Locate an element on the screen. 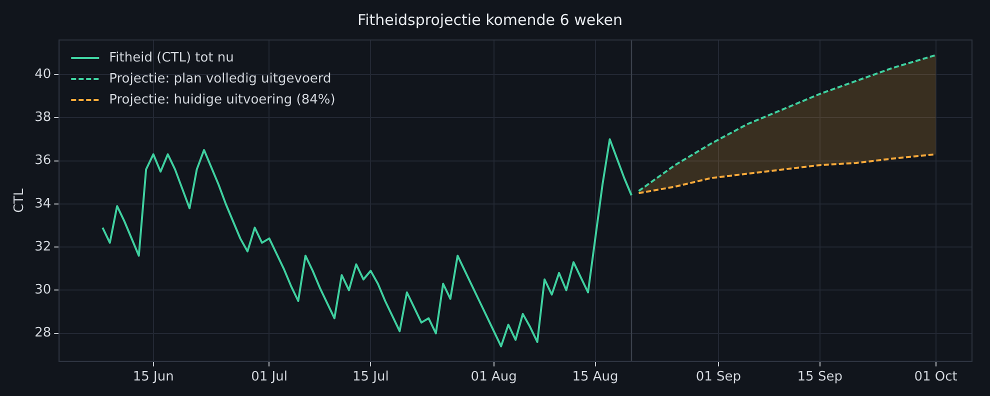 The height and width of the screenshot is (396, 990). y-tick-label: 34 is located at coordinates (43, 204).